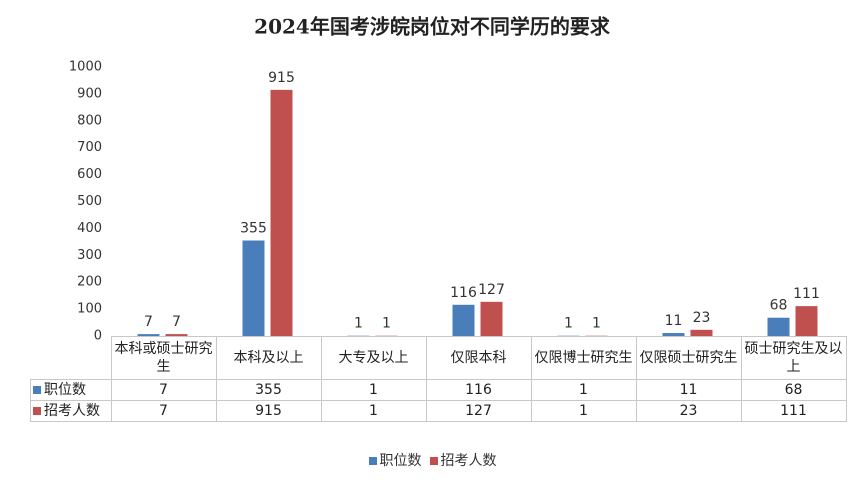 The width and height of the screenshot is (865, 488). Describe the element at coordinates (688, 390) in the screenshot. I see `table-value: 11` at that location.